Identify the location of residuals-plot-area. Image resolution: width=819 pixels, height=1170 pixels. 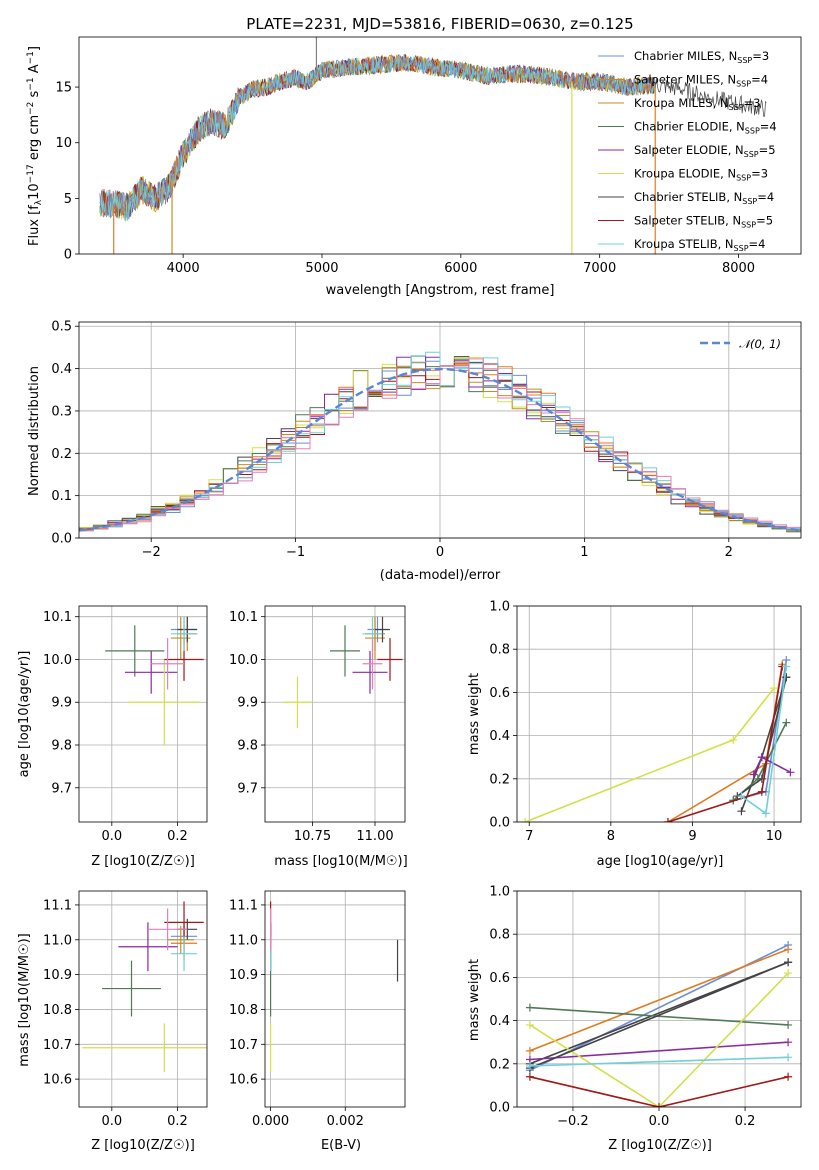
(440, 442).